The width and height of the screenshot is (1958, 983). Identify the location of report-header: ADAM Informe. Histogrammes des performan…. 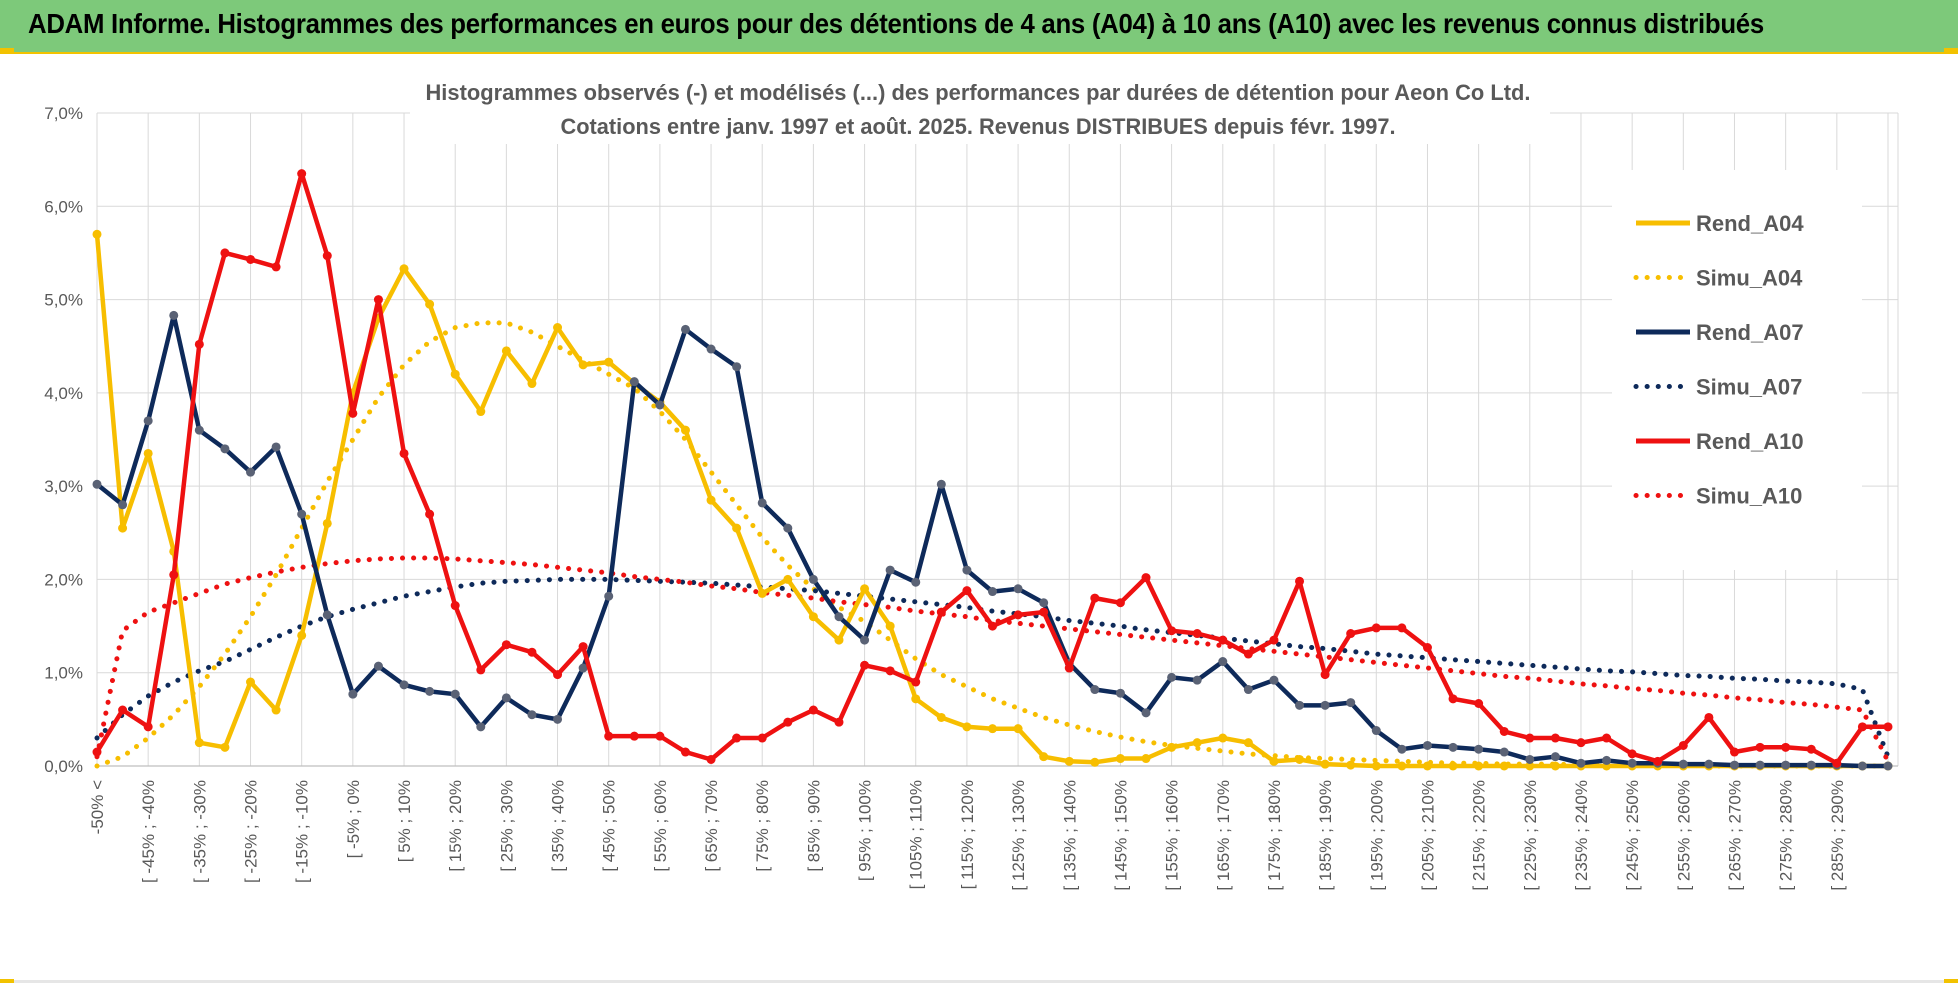
(979, 27).